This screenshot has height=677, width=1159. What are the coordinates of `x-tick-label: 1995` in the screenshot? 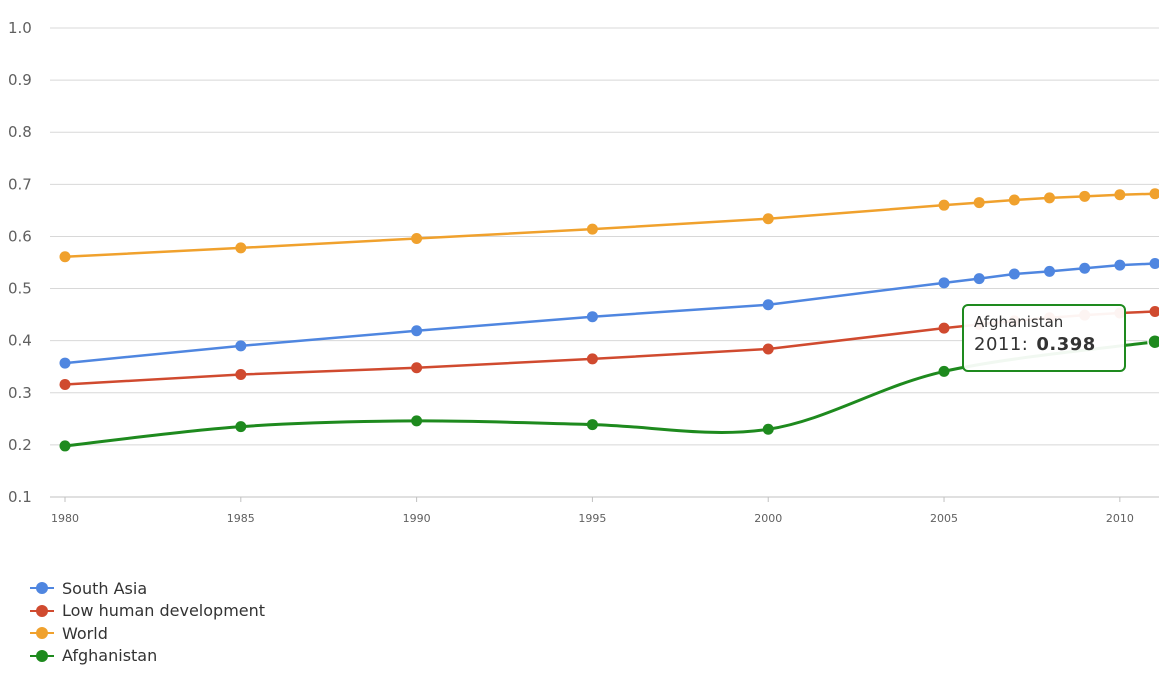 It's located at (592, 518).